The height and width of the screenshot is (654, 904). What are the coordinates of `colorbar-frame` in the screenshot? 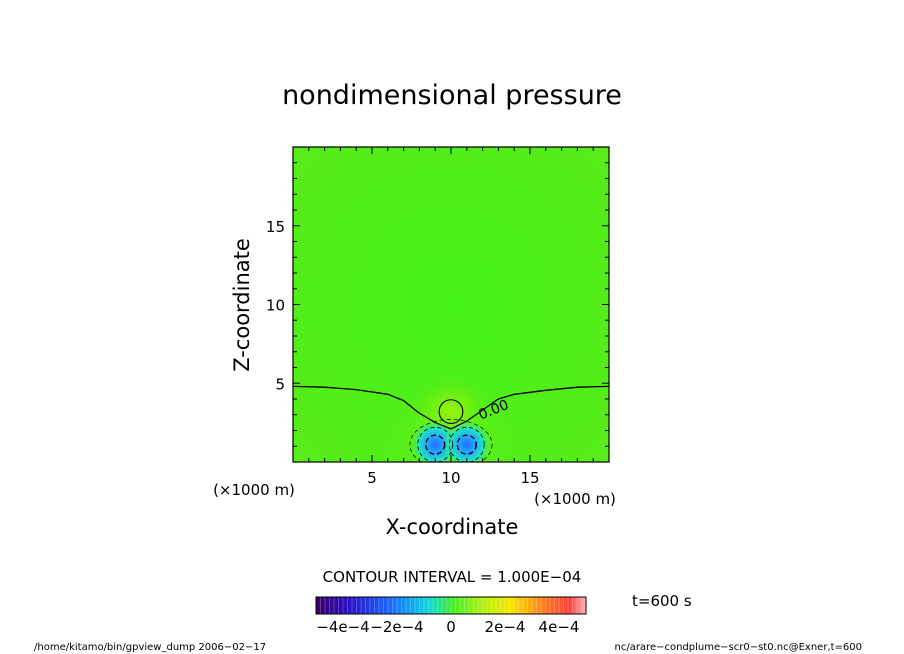 It's located at (451, 605).